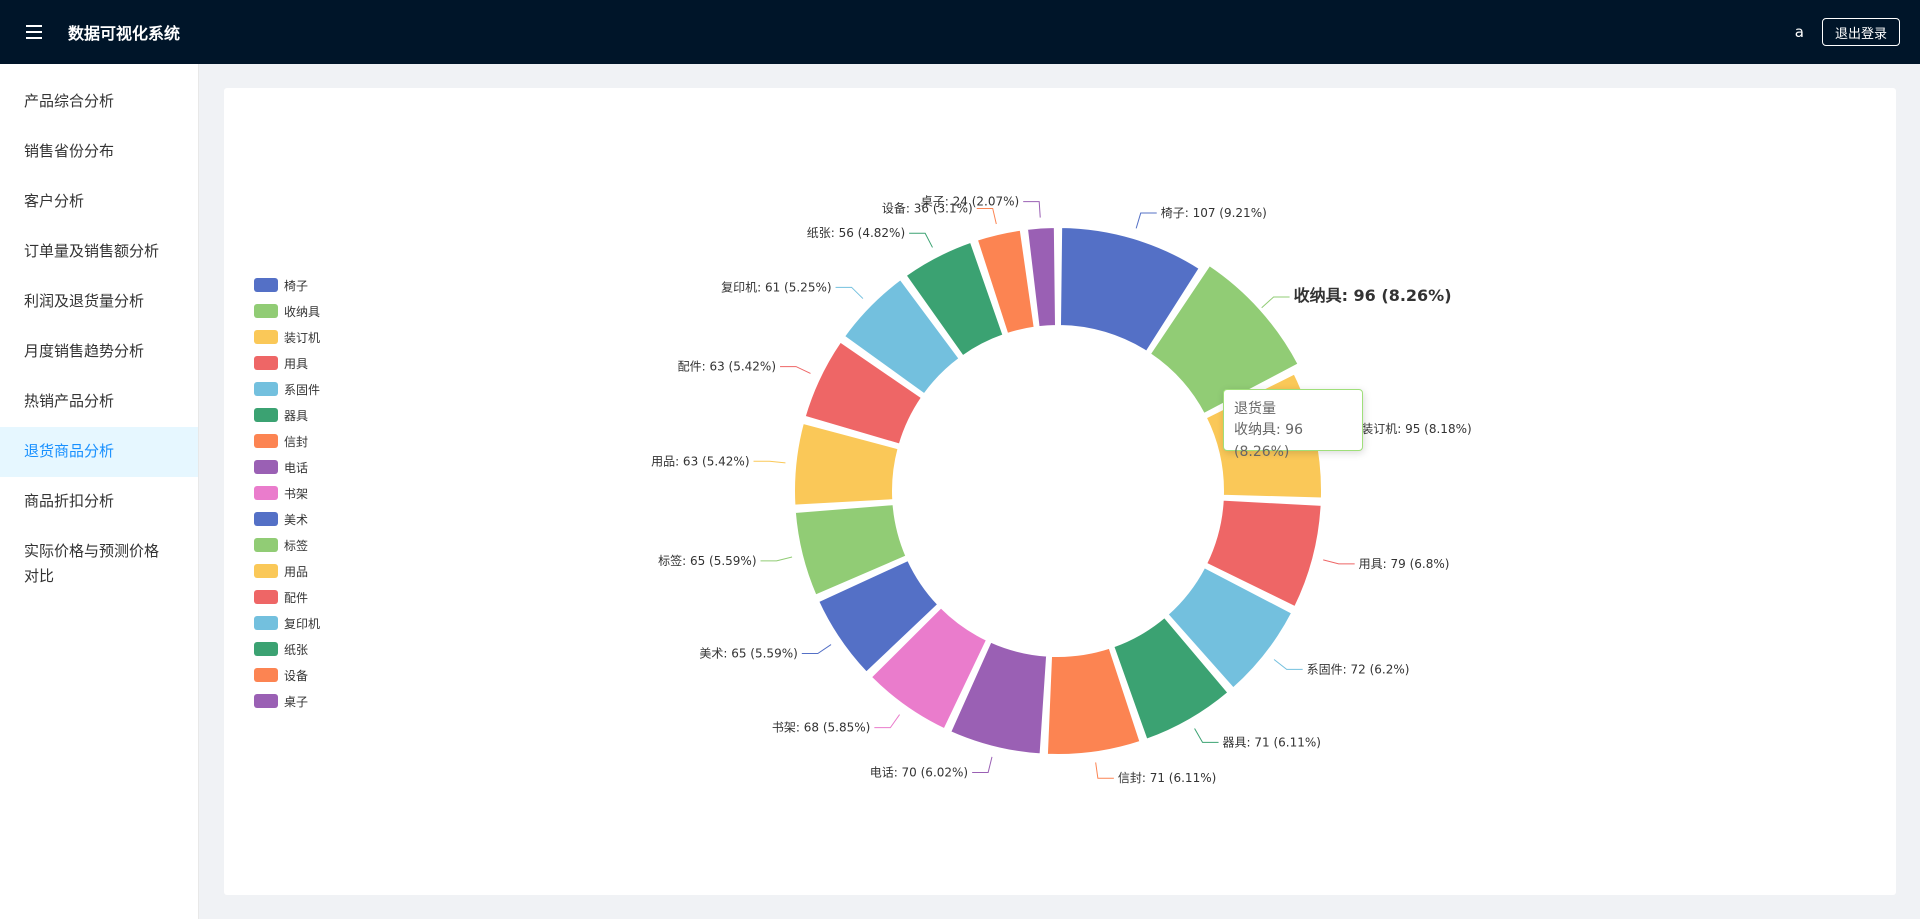  What do you see at coordinates (99, 452) in the screenshot?
I see `sidebar-item: 退货商品分析` at bounding box center [99, 452].